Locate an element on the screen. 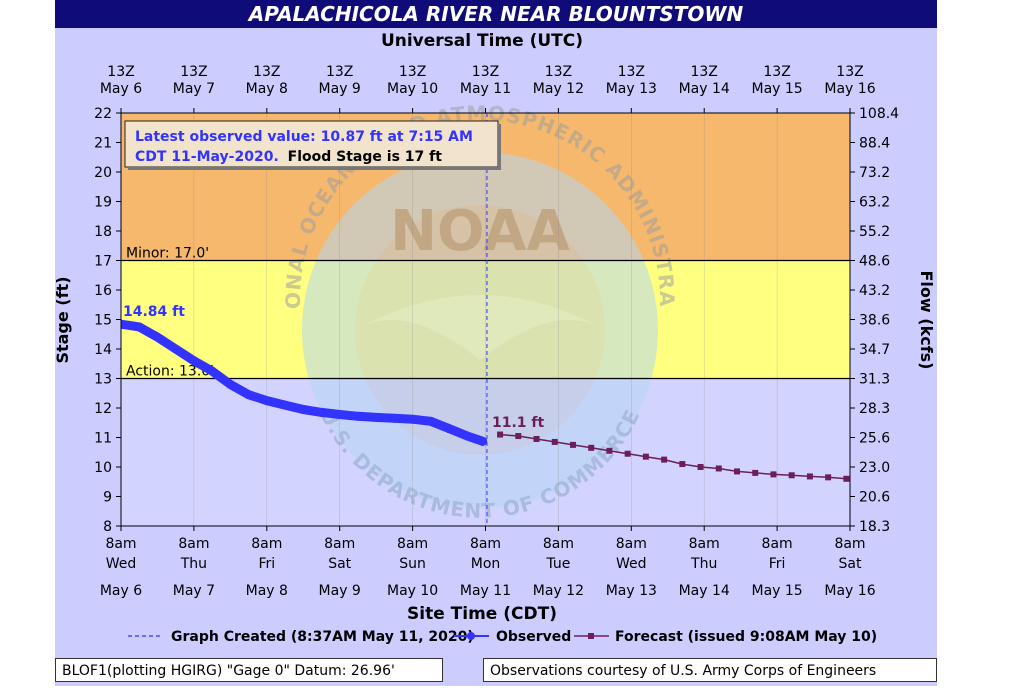 The image size is (1024, 696). svg-text:CDT 11-May-2020. Flood: CDT 11-May-2020. Flood Stage is 17 ft is located at coordinates (288, 157).